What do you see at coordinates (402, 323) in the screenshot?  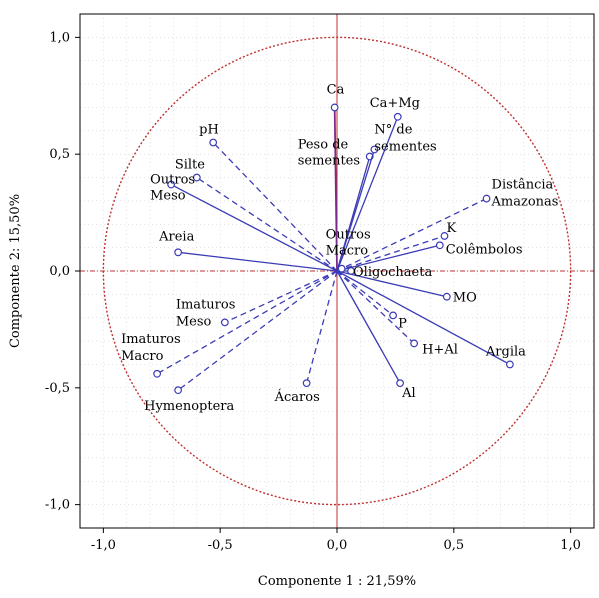 I see `label-p: P` at bounding box center [402, 323].